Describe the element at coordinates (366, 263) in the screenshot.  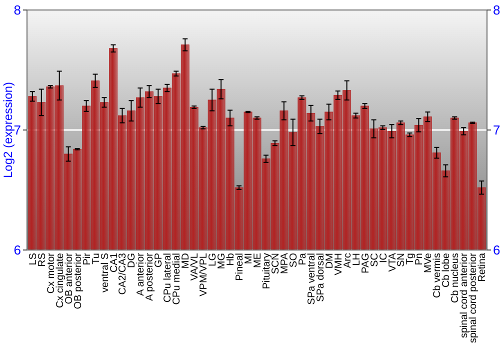
I see `x-tick-label: PAG` at that location.